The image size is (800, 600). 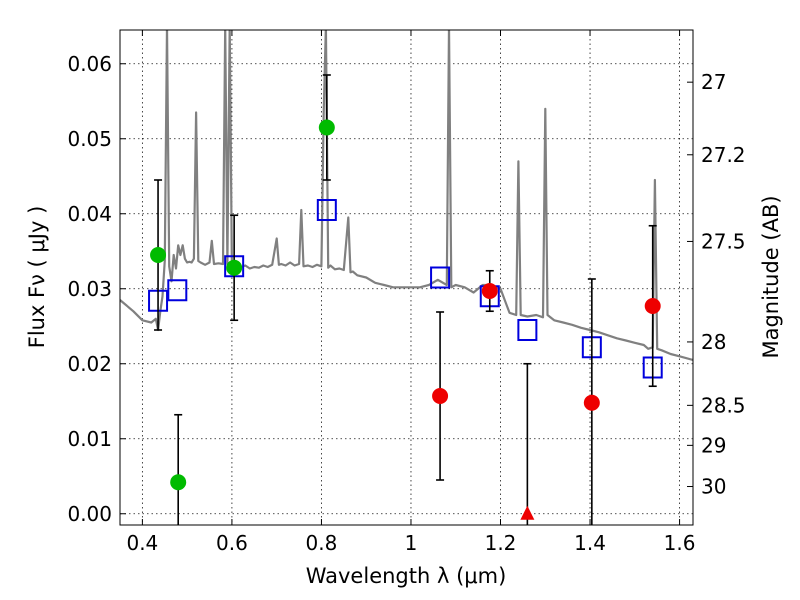 What do you see at coordinates (411, 543) in the screenshot?
I see `x-tick-label: 1` at bounding box center [411, 543].